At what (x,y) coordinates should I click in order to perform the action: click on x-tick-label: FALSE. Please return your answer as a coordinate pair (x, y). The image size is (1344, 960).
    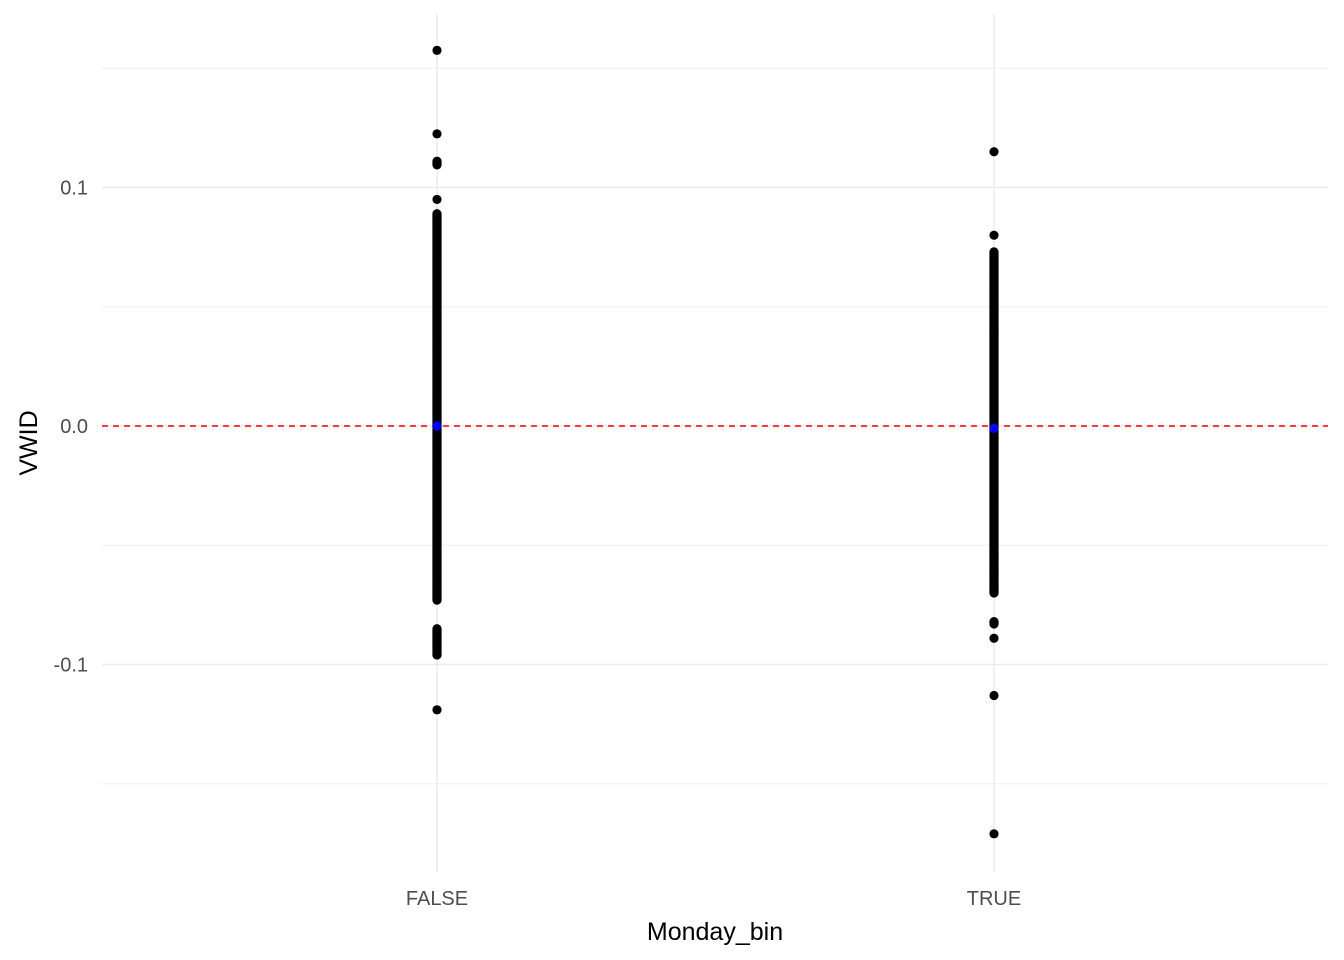
    Looking at the image, I should click on (437, 899).